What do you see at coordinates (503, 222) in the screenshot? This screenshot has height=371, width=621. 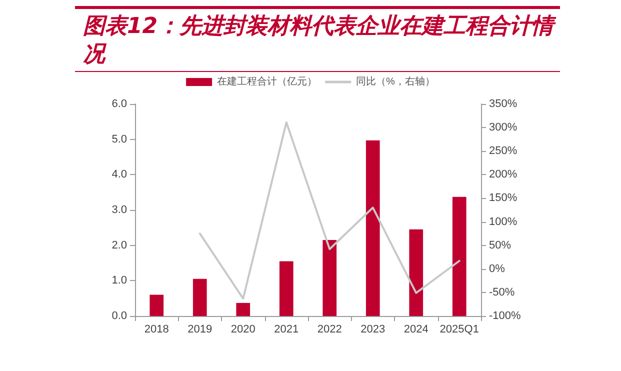 I see `y2-tick-label: 100%` at bounding box center [503, 222].